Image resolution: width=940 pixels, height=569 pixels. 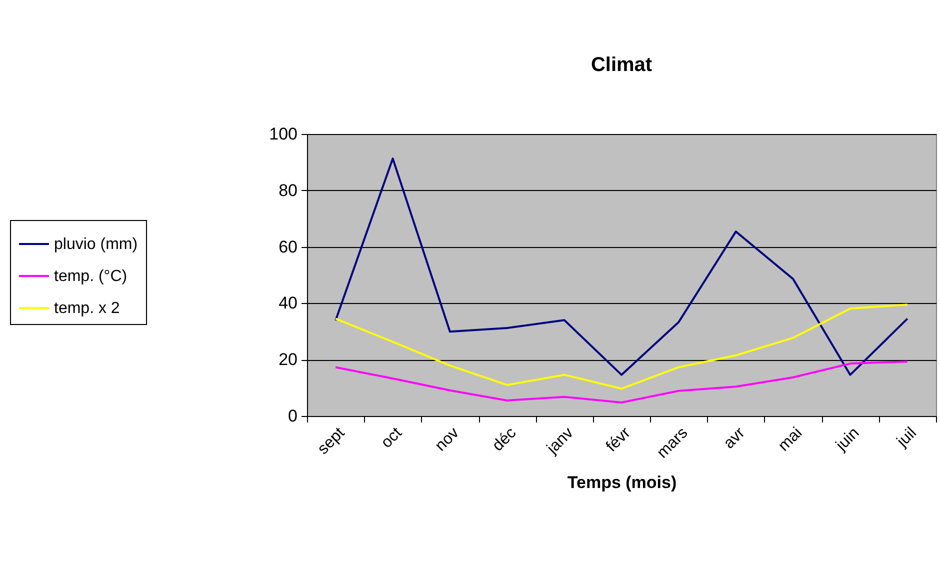 I want to click on y-tick-label: 0, so click(x=293, y=416).